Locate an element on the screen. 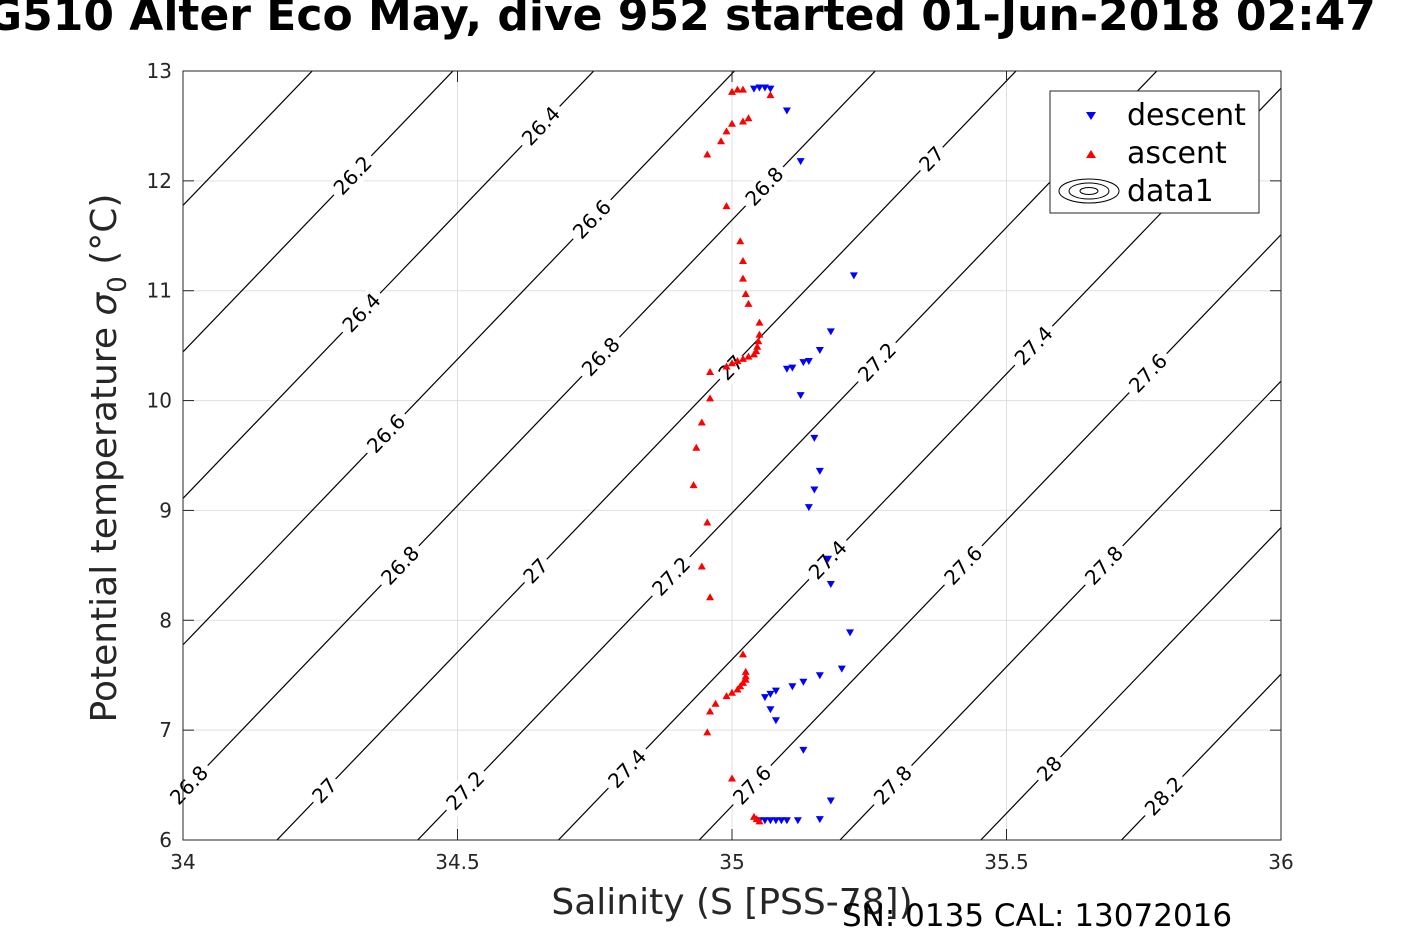 Image resolution: width=1417 pixels, height=945 pixels. x-tick-label: 34 is located at coordinates (182, 862).